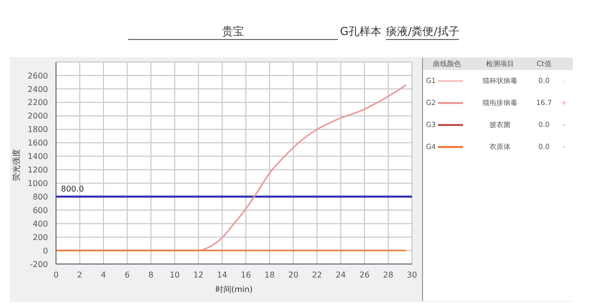 This screenshot has width=600, height=308. I want to click on x-tick-label: 20, so click(293, 275).